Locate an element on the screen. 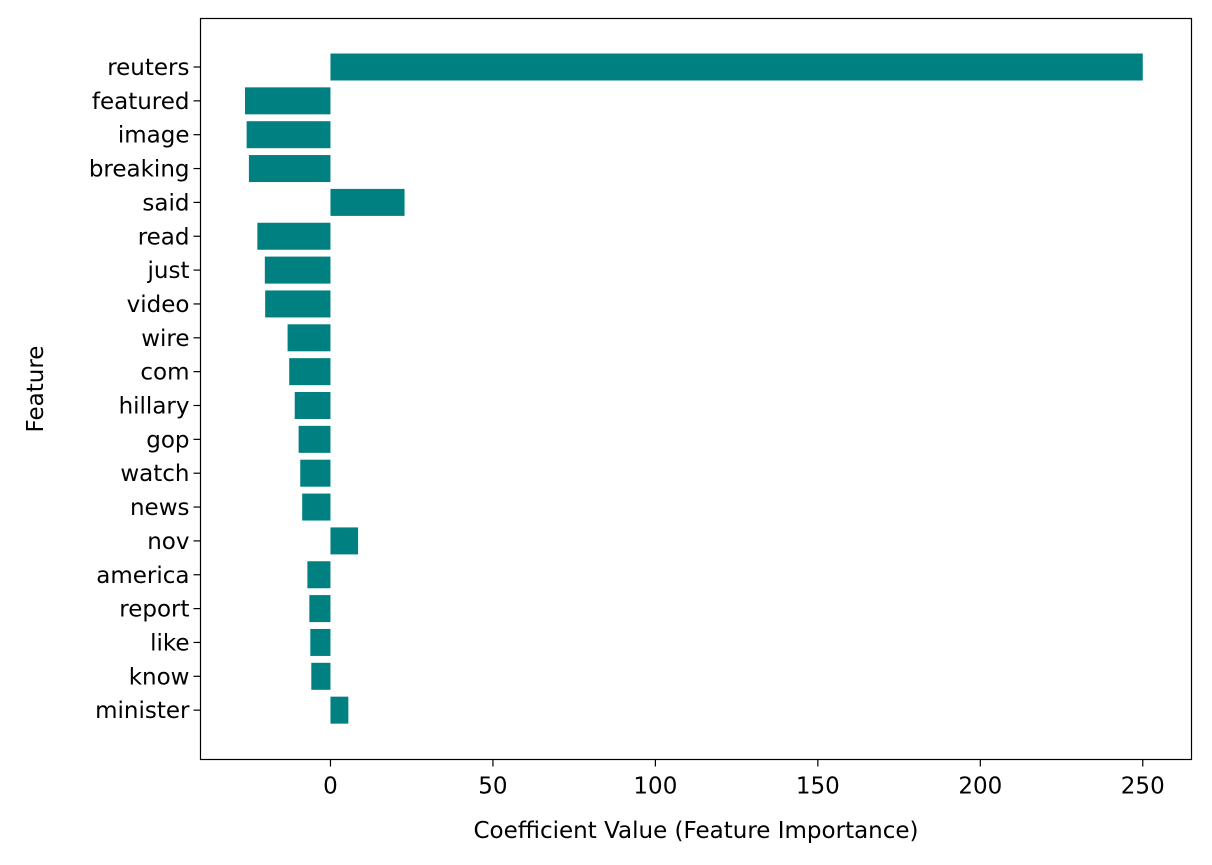 This screenshot has height=865, width=1212. x-tick-label: 100 is located at coordinates (655, 787).